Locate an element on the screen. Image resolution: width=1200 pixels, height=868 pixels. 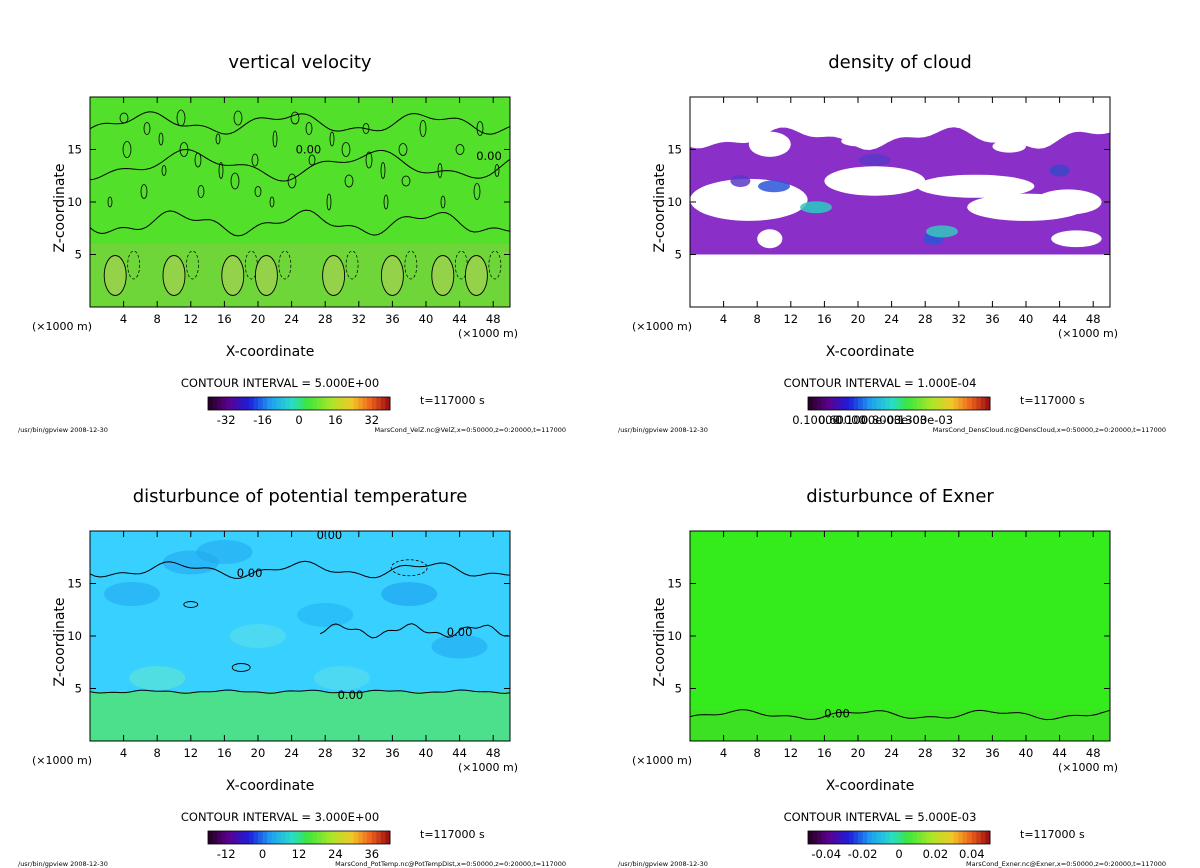
colorbar-tick-label: -0.02 is located at coordinates (863, 854).